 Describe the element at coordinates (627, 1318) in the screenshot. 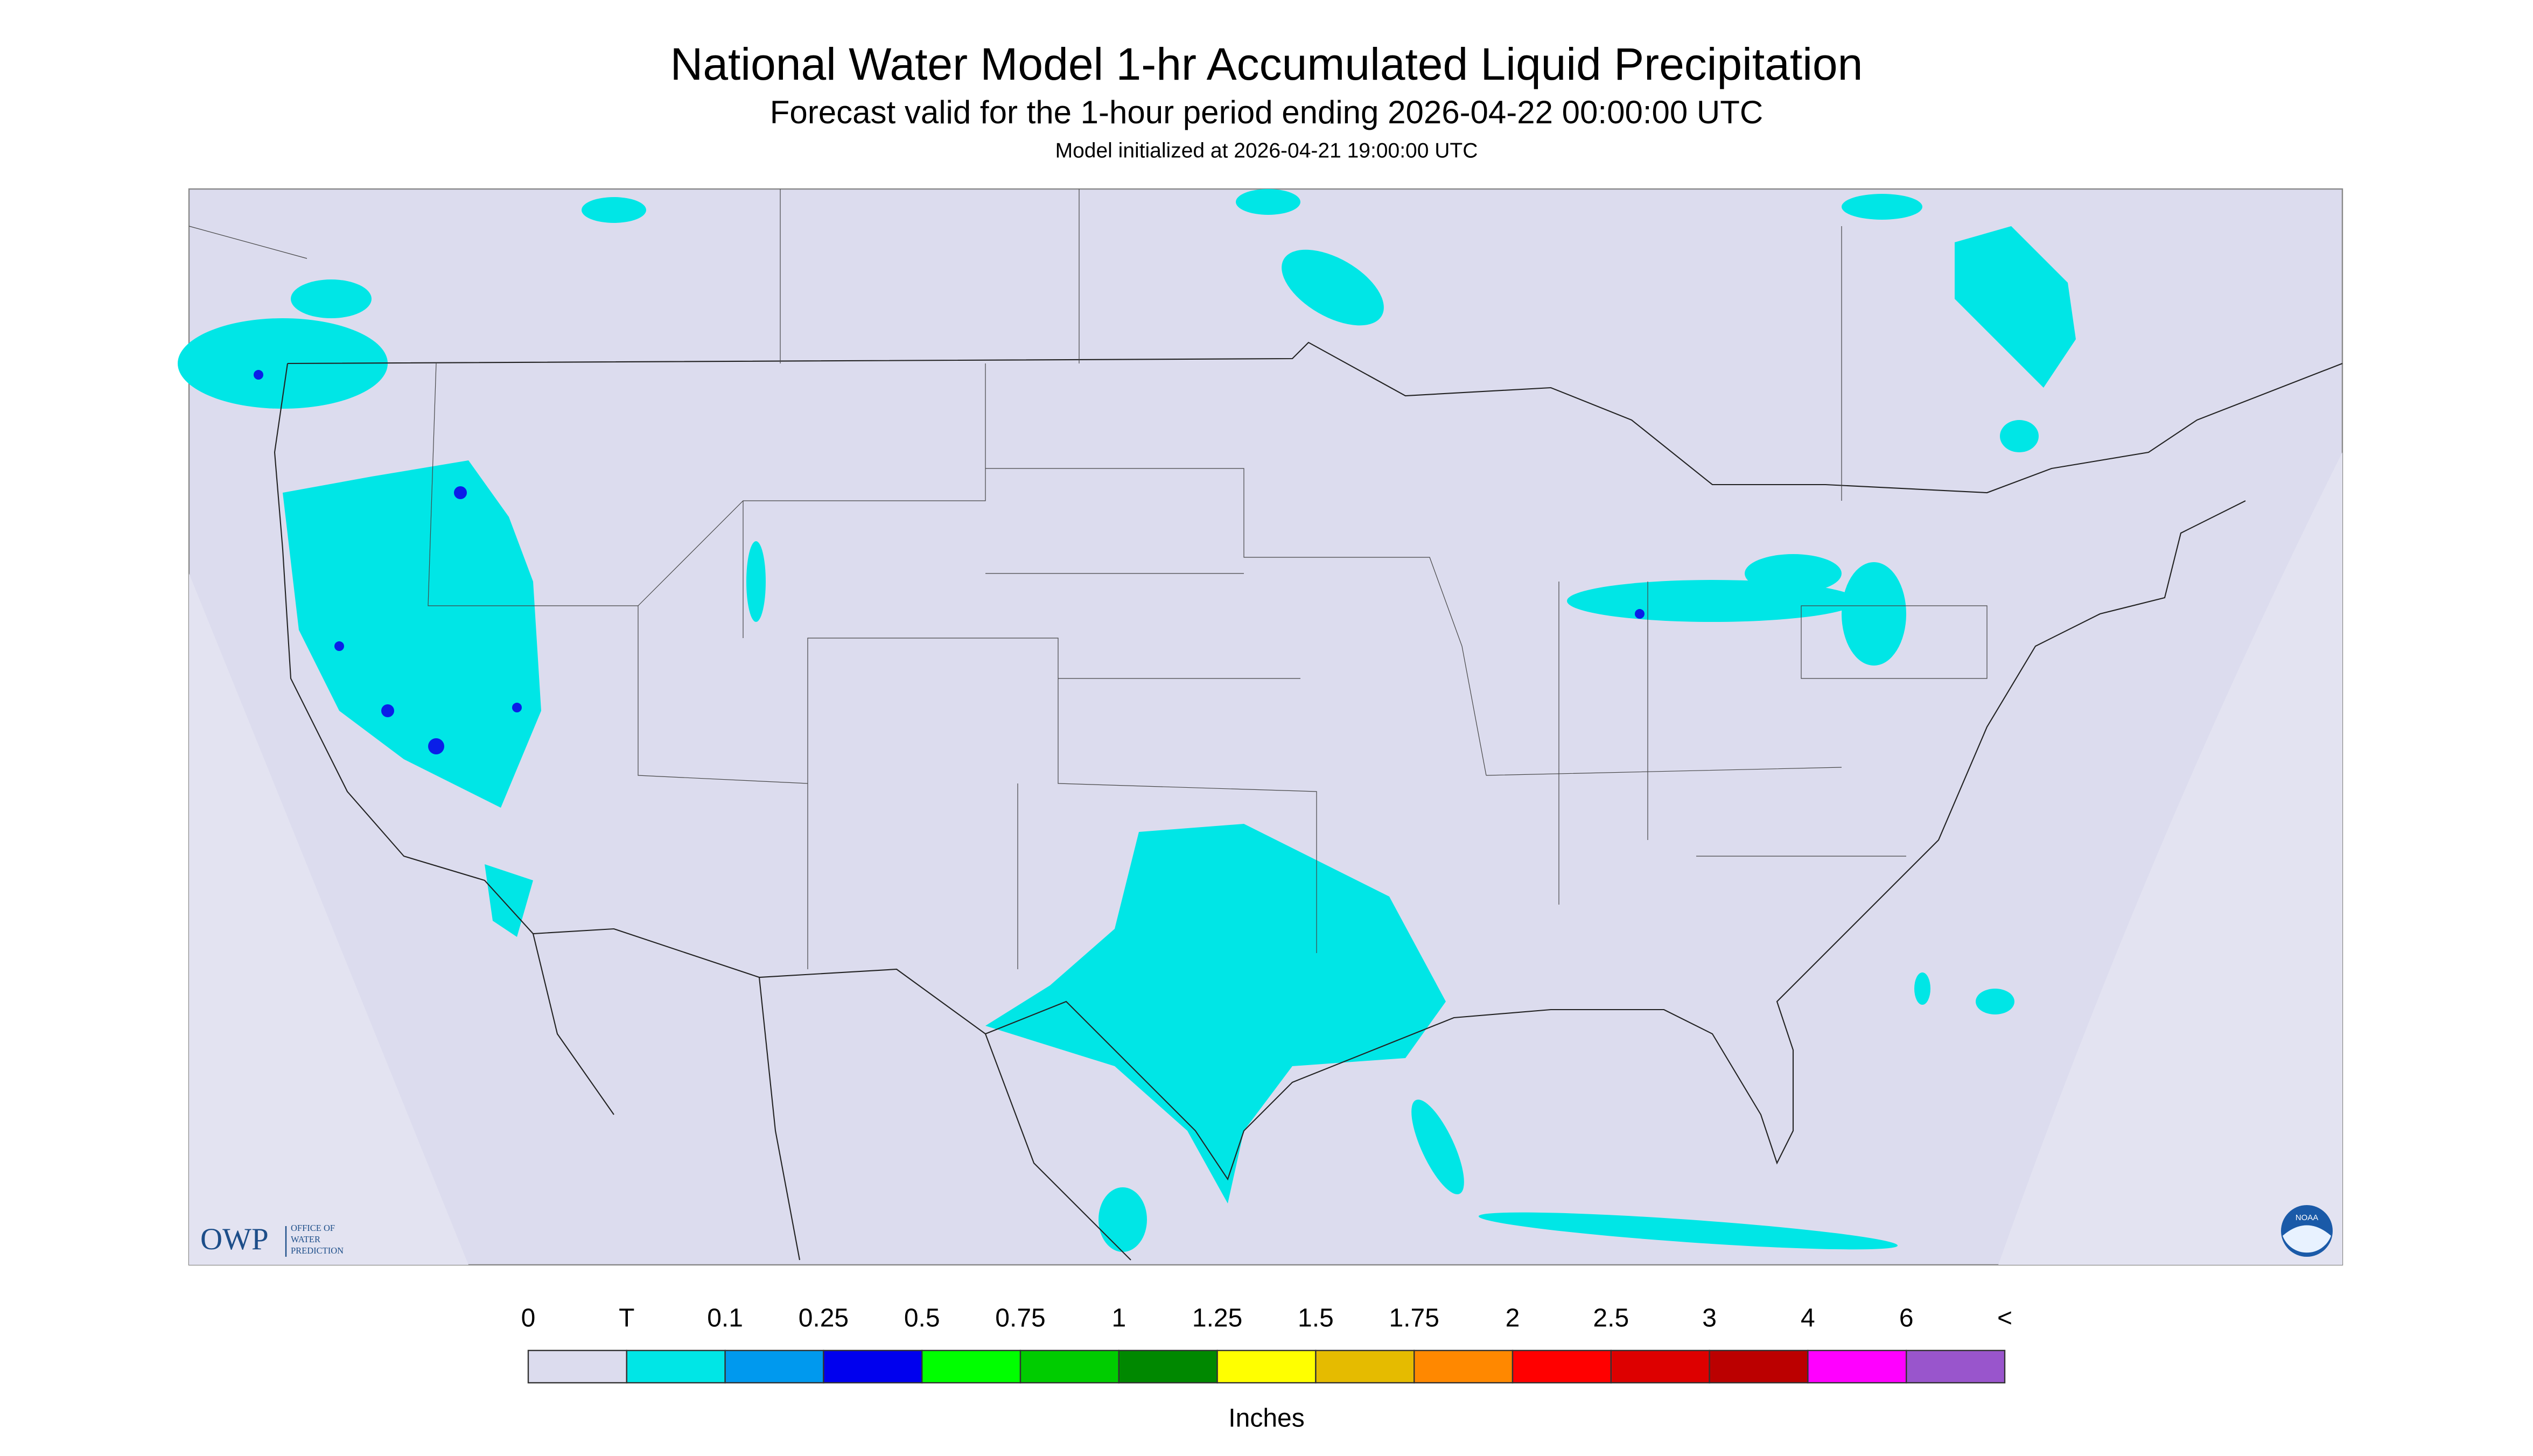

I see `legend-label: T` at that location.